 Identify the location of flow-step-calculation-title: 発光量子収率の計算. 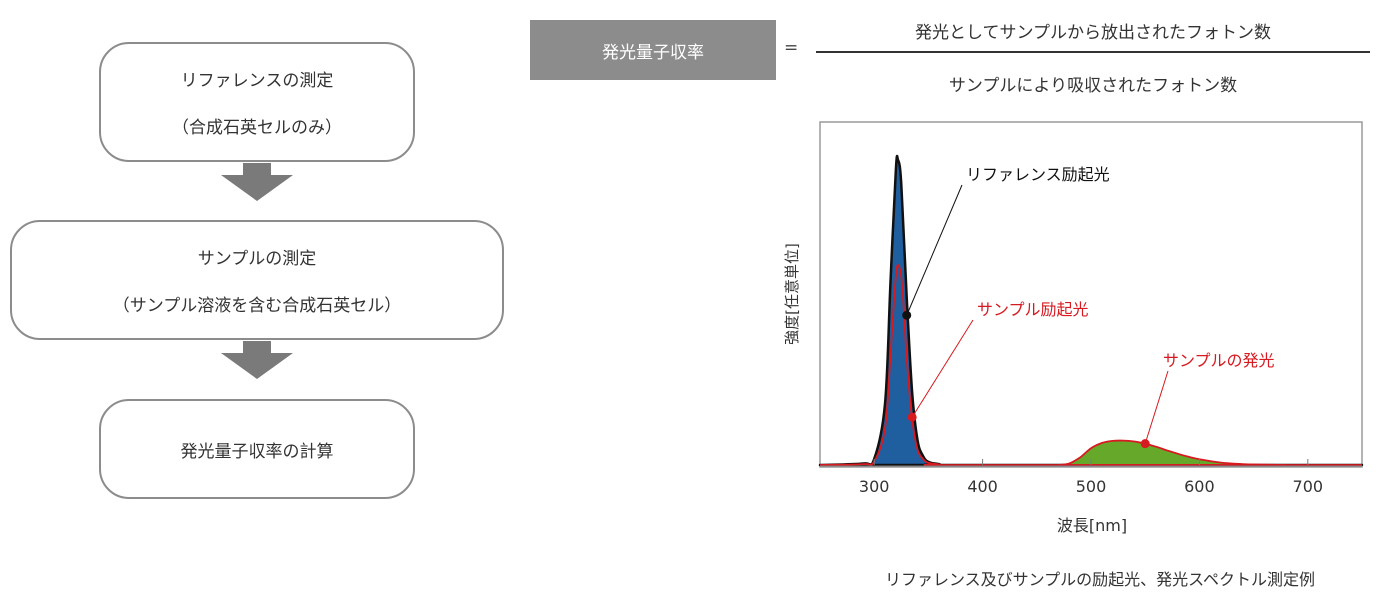
(257, 451).